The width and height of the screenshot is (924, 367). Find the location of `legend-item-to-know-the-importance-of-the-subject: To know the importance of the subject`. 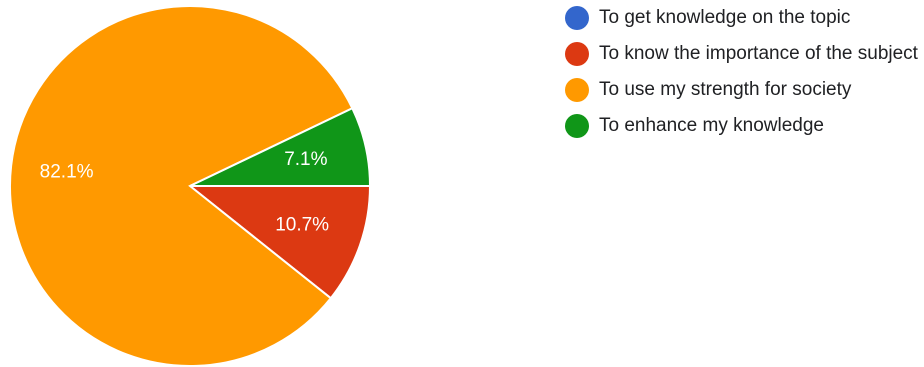

legend-item-to-know-the-importance-of-the-subject: To know the importance of the subject is located at coordinates (742, 53).